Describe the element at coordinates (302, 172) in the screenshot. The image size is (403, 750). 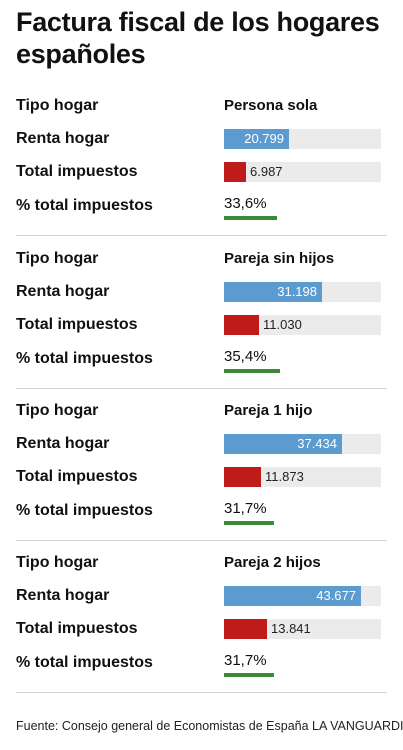
I see `impuestos-bar-track: 6.987` at that location.